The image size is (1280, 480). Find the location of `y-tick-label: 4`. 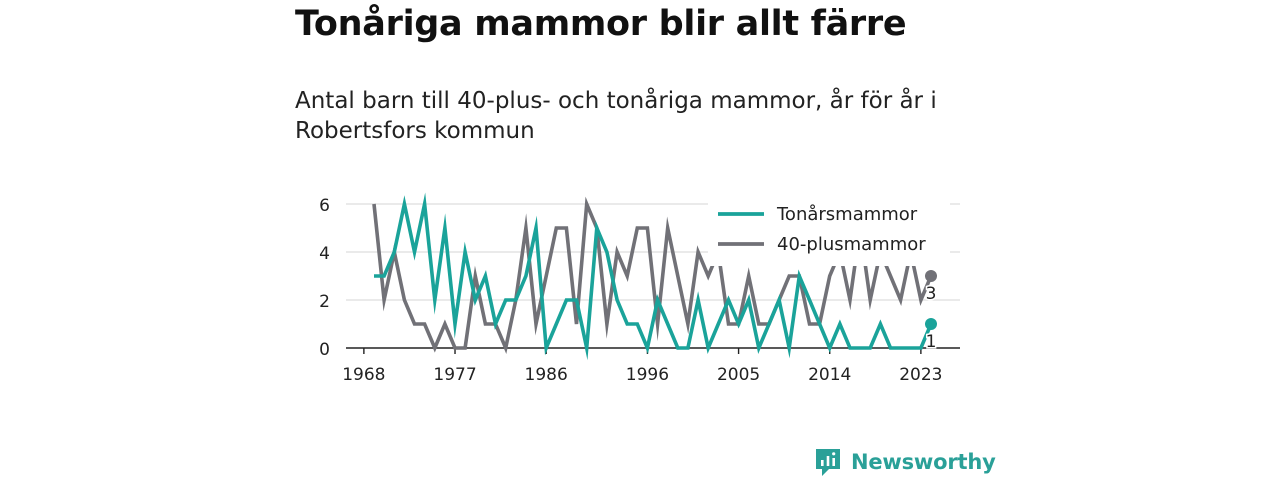

y-tick-label: 4 is located at coordinates (324, 254).